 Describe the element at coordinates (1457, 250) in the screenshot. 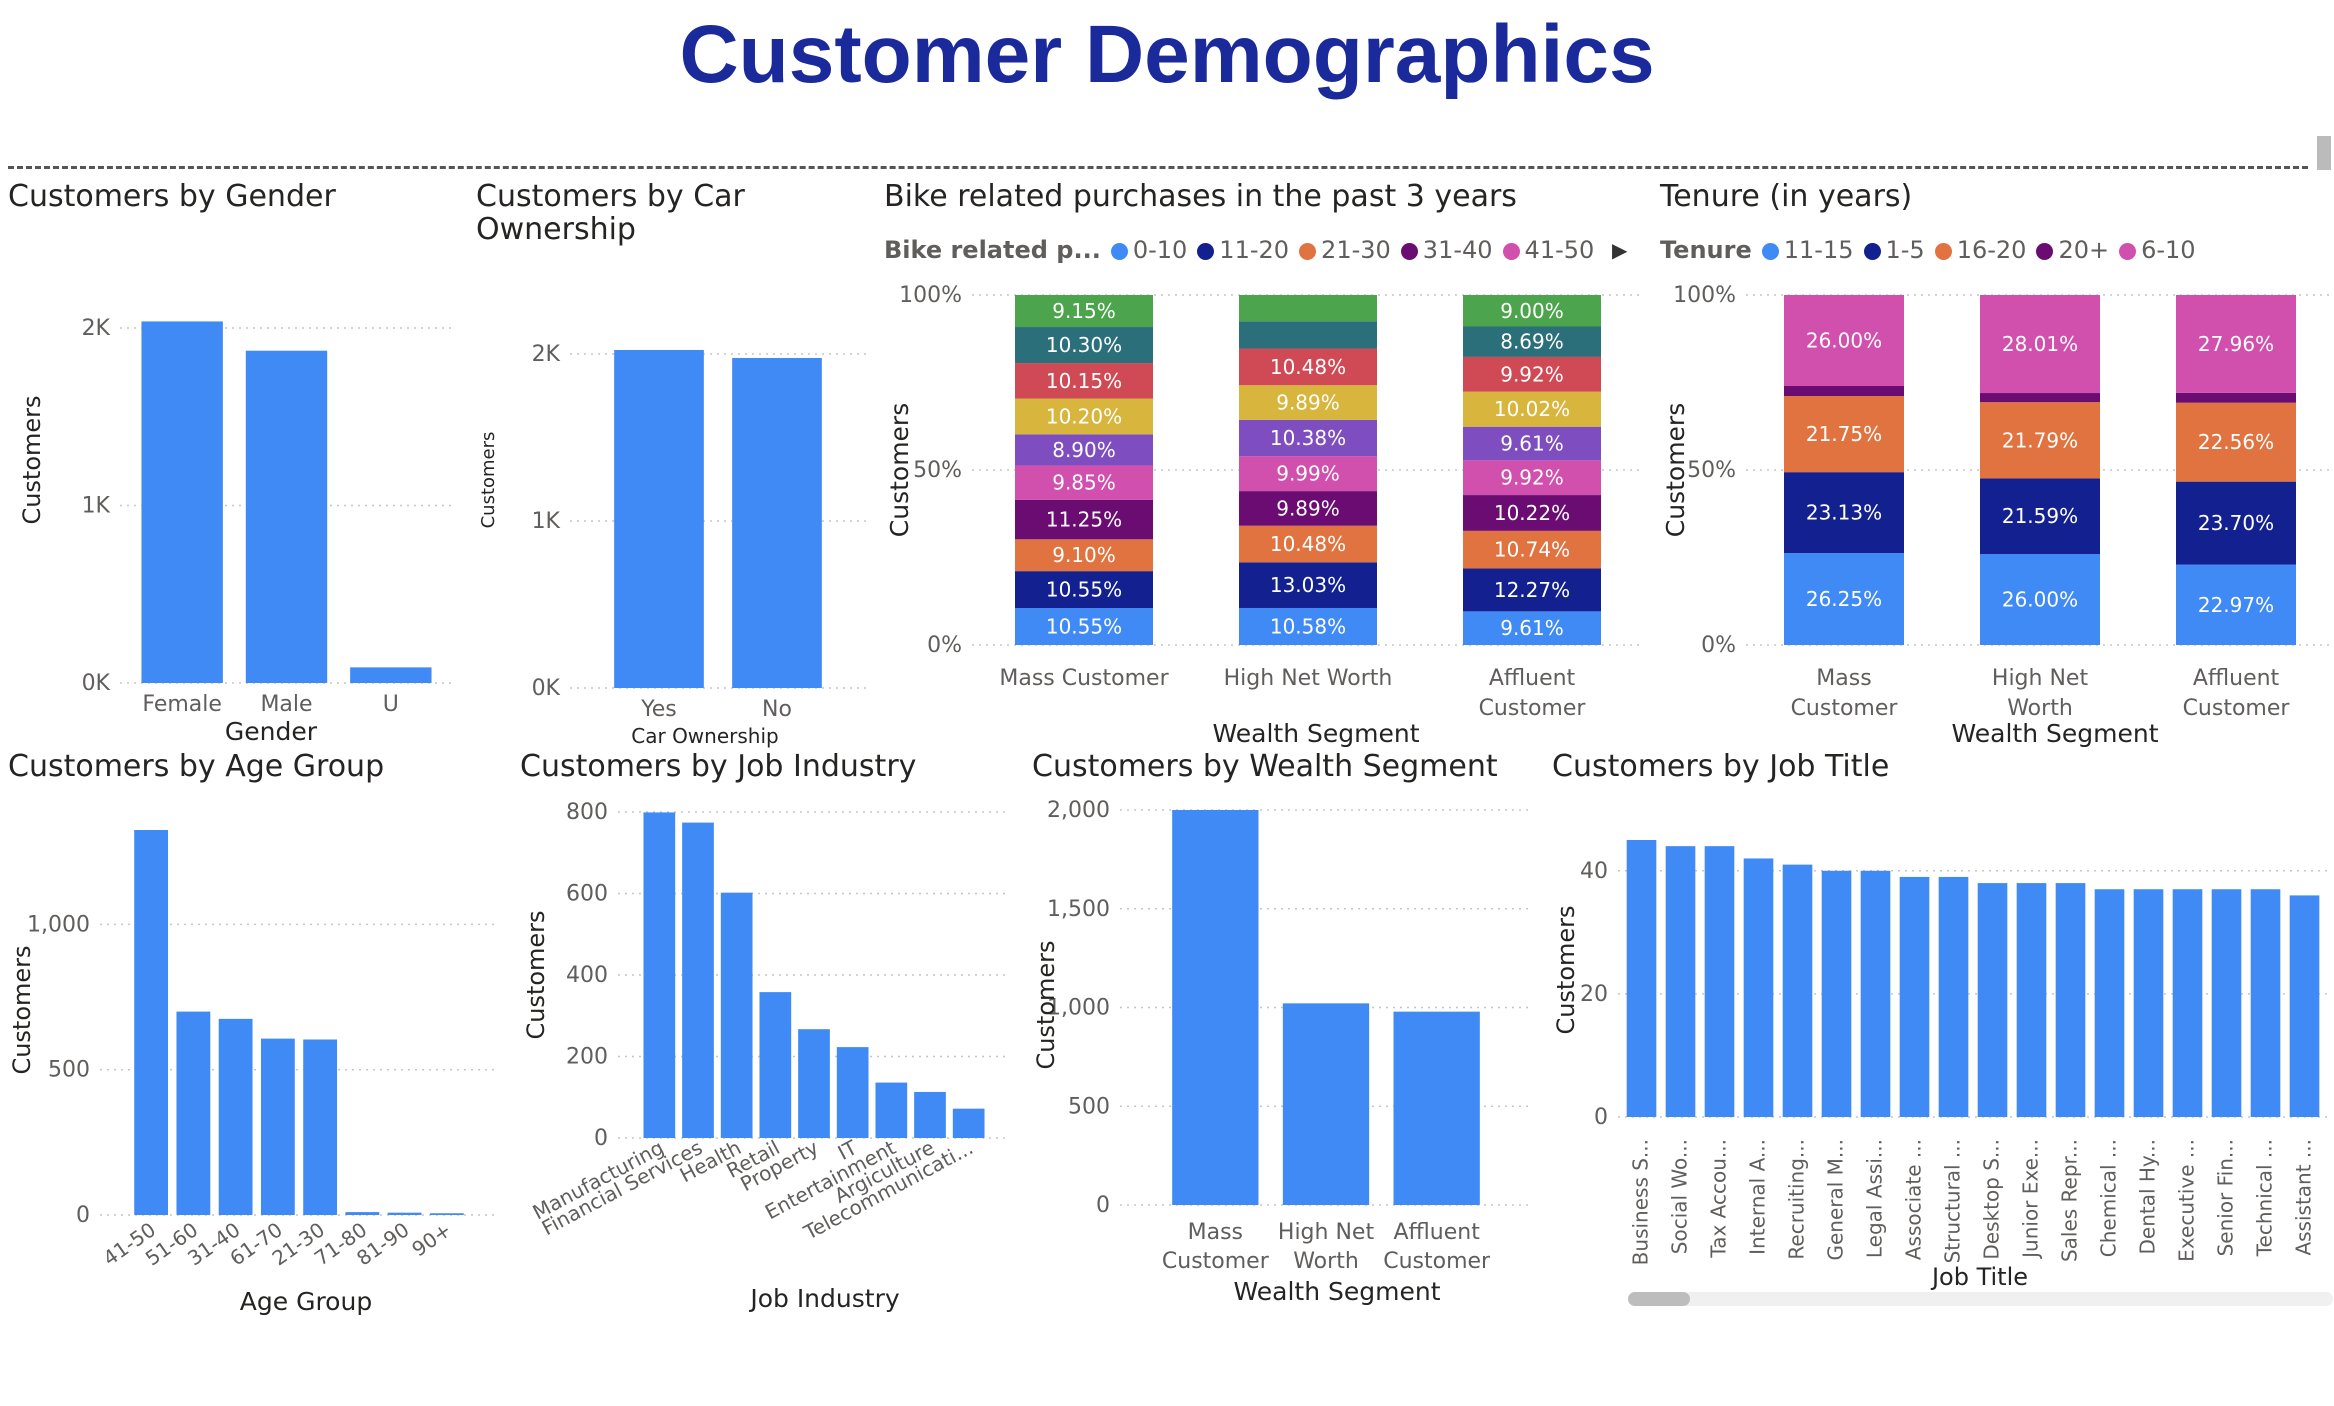

I see `legend-label: 31-40` at that location.